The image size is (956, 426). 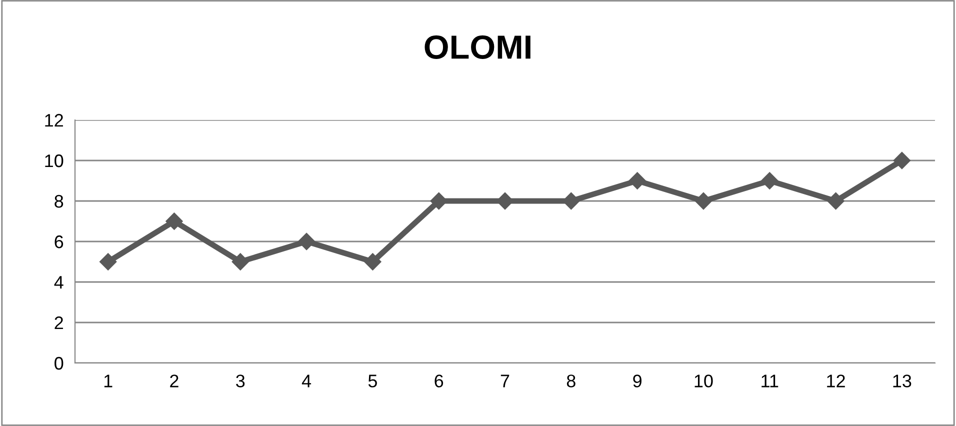 I want to click on x-tick-label: 3, so click(x=240, y=381).